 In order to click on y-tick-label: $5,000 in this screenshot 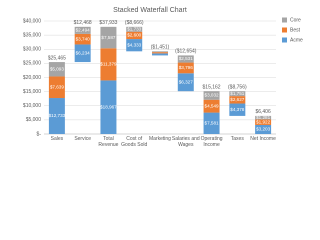, I will do `click(34, 120)`.